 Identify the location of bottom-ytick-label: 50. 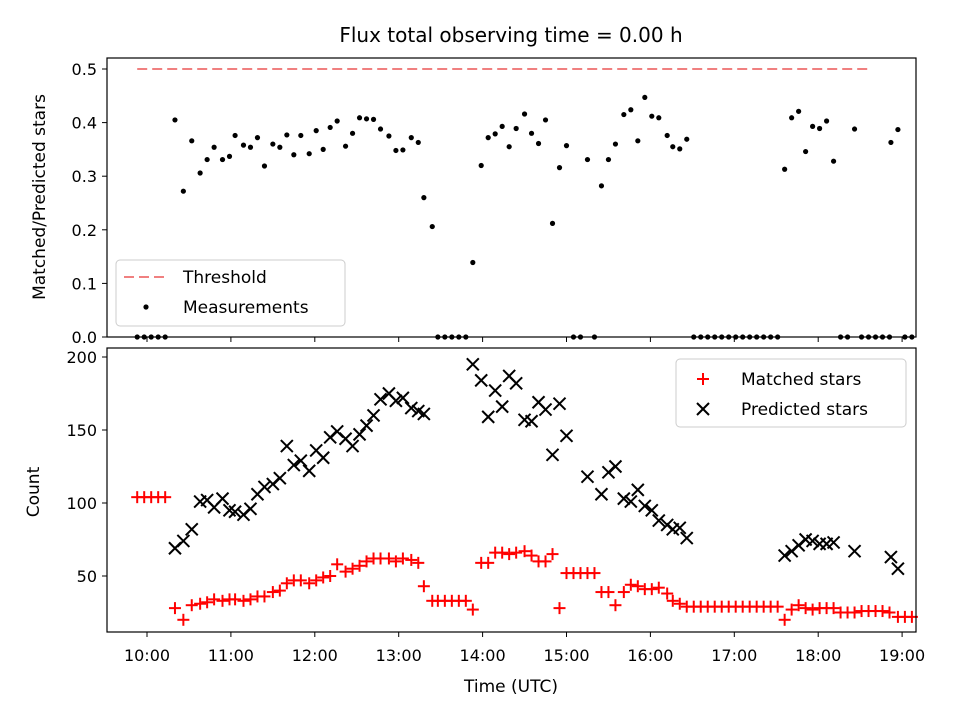
(87, 576).